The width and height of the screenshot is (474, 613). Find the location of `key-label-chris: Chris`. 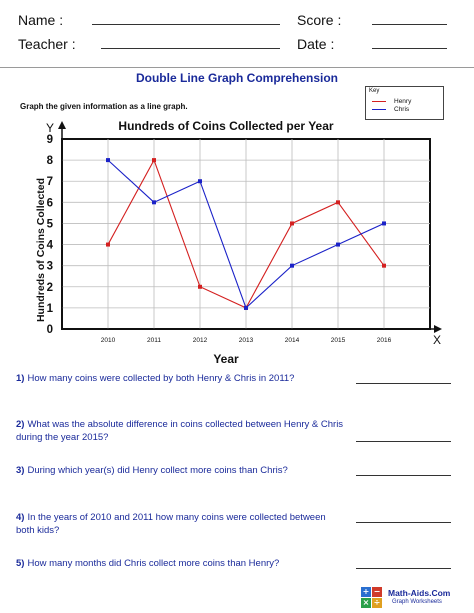

key-label-chris: Chris is located at coordinates (402, 109).